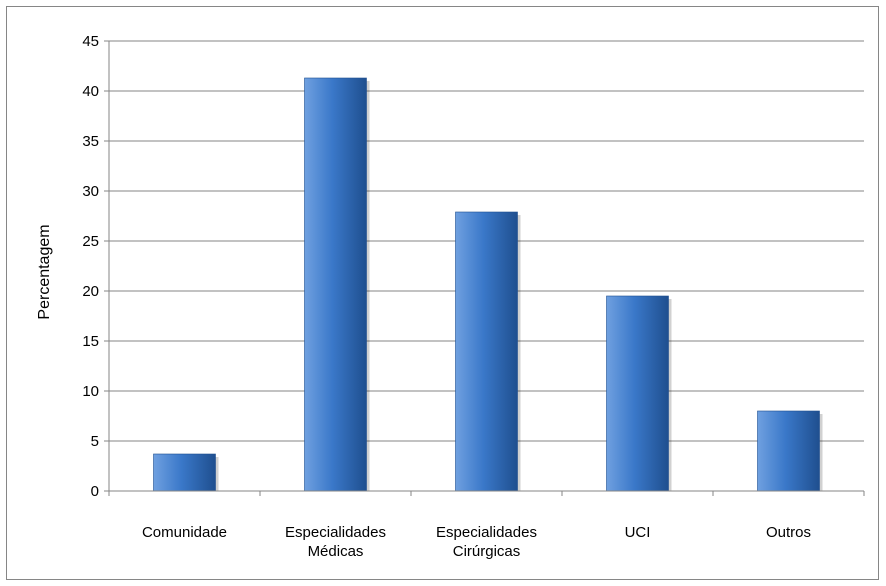 This screenshot has width=886, height=586. Describe the element at coordinates (90, 391) in the screenshot. I see `y-tick-label: 10` at that location.